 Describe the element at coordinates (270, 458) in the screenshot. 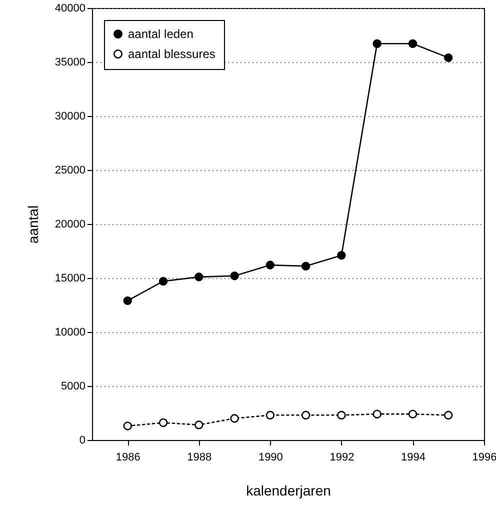

I see `x-tick-label: 1990` at that location.